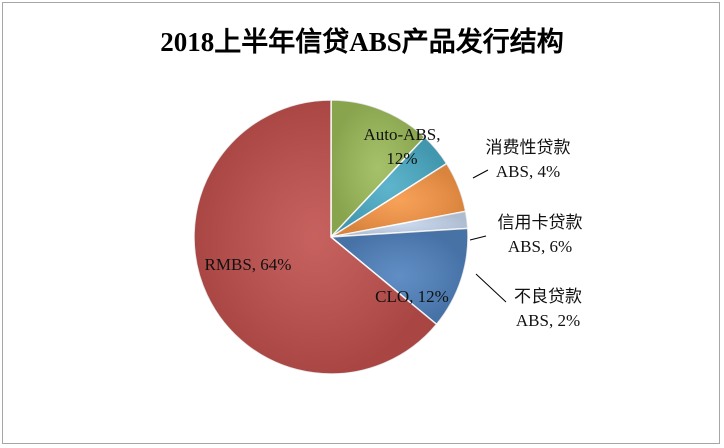 The width and height of the screenshot is (724, 448). What do you see at coordinates (402, 134) in the screenshot?
I see `data-label: Auto-ABS,` at bounding box center [402, 134].